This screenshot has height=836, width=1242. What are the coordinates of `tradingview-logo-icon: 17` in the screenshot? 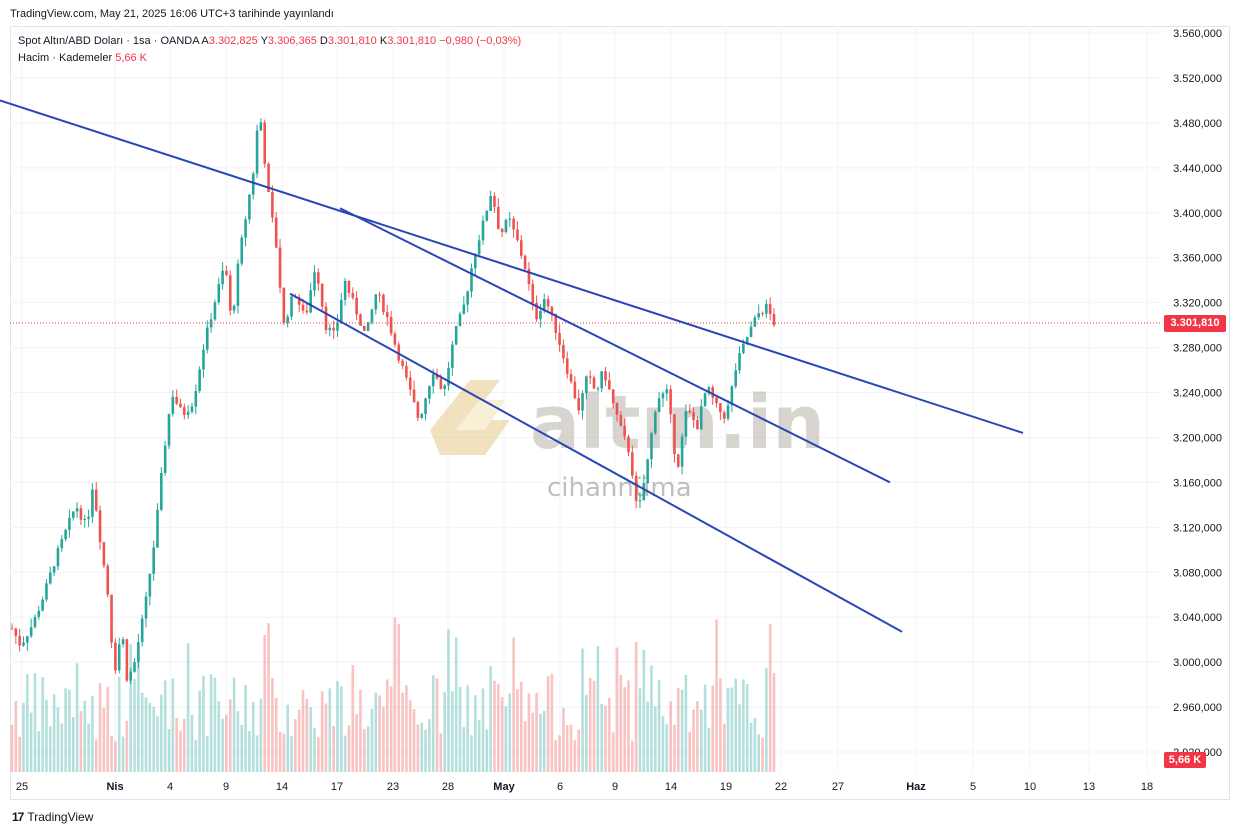 It's located at (18, 817).